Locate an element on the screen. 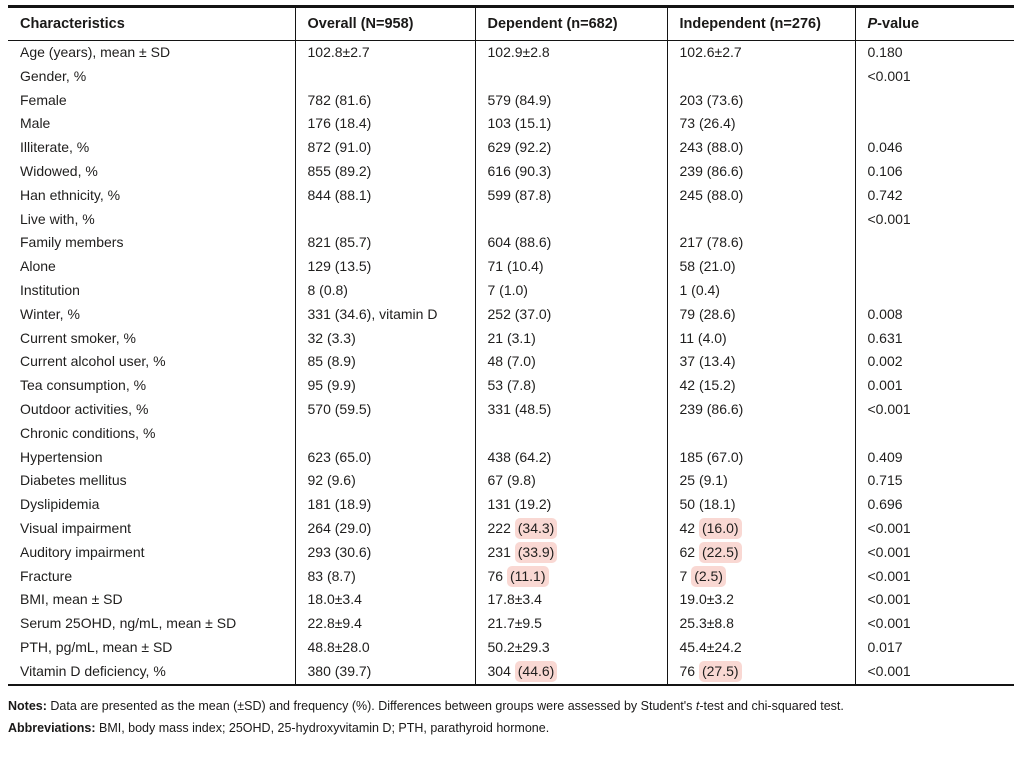 The image size is (1022, 759). cell-characteristic: Vitamin D deficiency, % is located at coordinates (93, 670).